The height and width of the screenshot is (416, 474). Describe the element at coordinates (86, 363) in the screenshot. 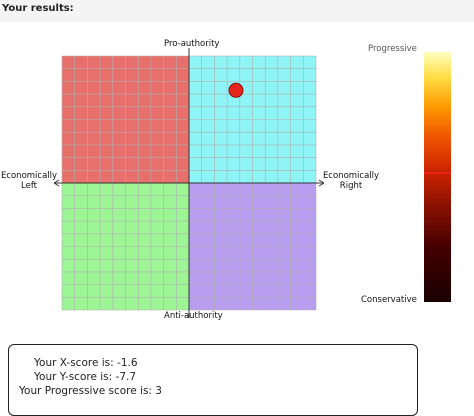

I see `x-score-text: Your X-score is: -1.6` at that location.